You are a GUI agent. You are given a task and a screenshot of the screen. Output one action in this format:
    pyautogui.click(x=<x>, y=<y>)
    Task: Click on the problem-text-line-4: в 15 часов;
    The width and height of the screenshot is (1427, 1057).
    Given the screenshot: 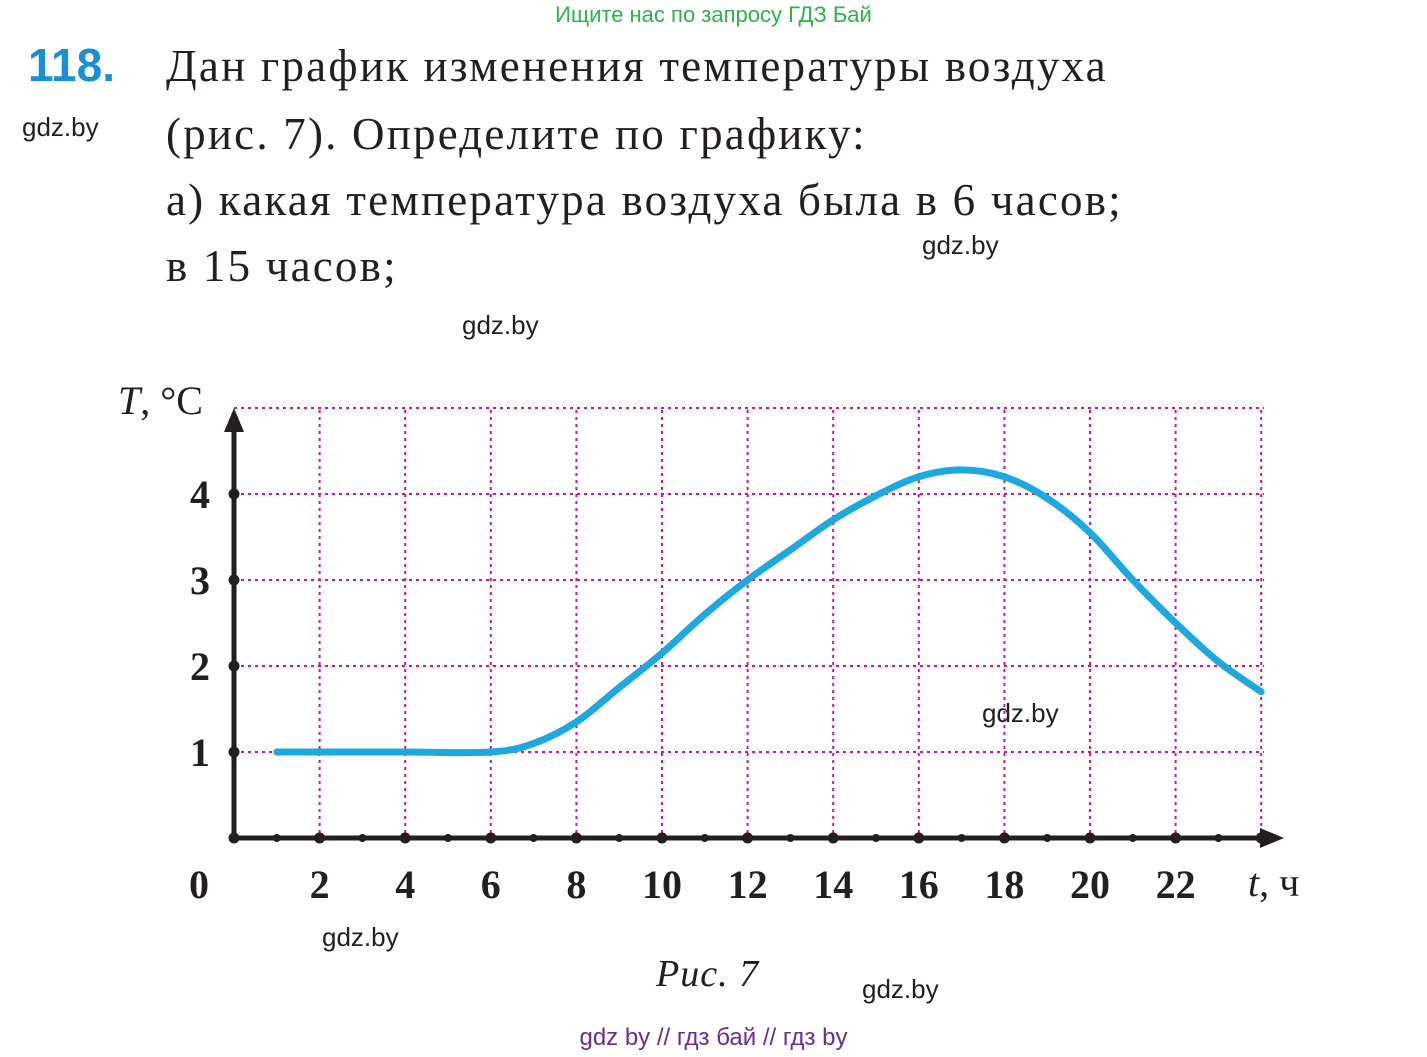 What is the action you would take?
    pyautogui.click(x=282, y=266)
    